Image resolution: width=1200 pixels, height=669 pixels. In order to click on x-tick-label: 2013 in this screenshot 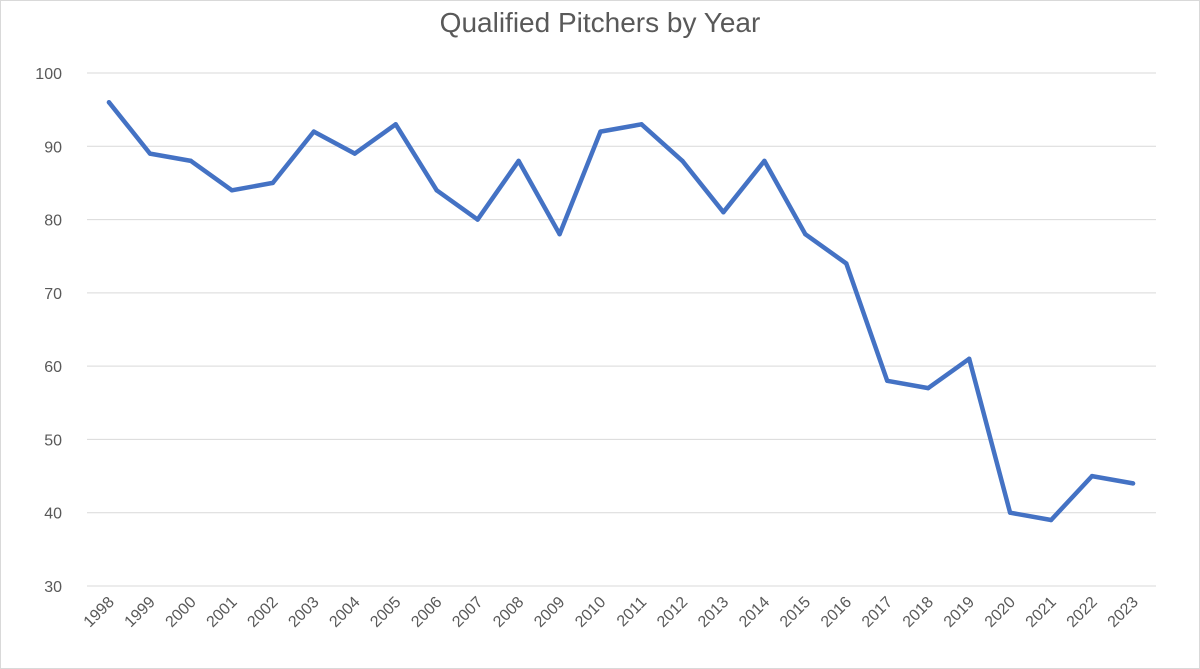, I will do `click(713, 612)`.